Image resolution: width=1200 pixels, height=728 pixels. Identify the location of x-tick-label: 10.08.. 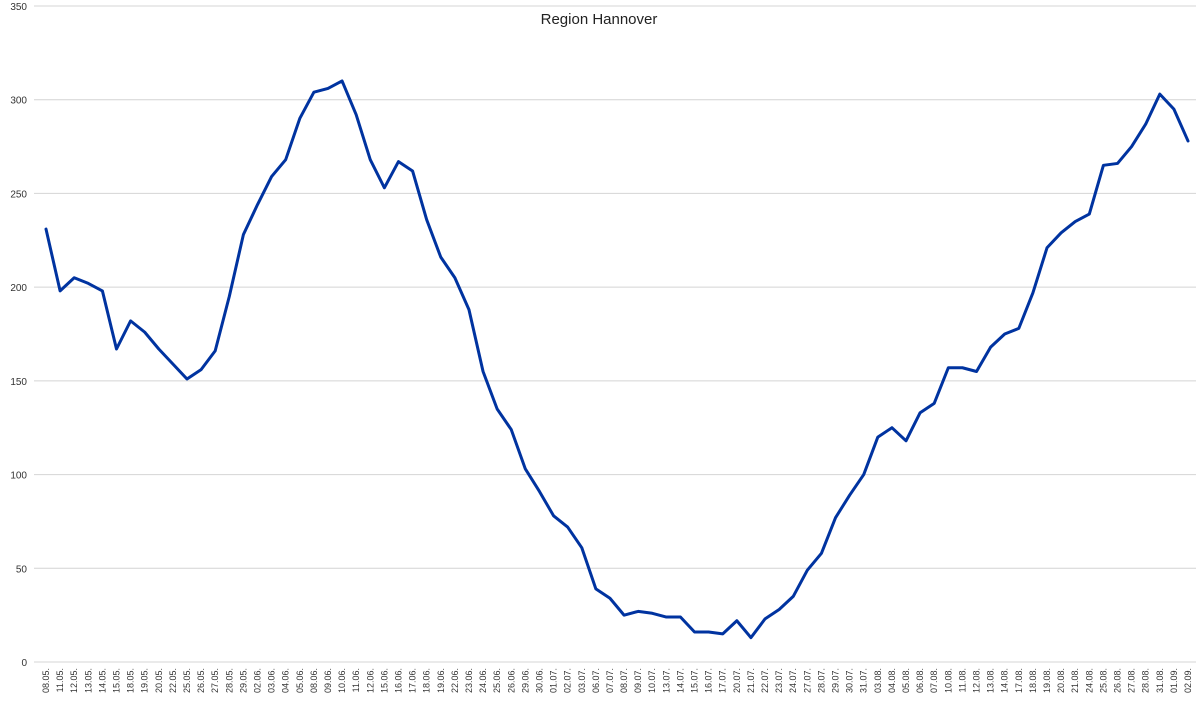
(948, 680).